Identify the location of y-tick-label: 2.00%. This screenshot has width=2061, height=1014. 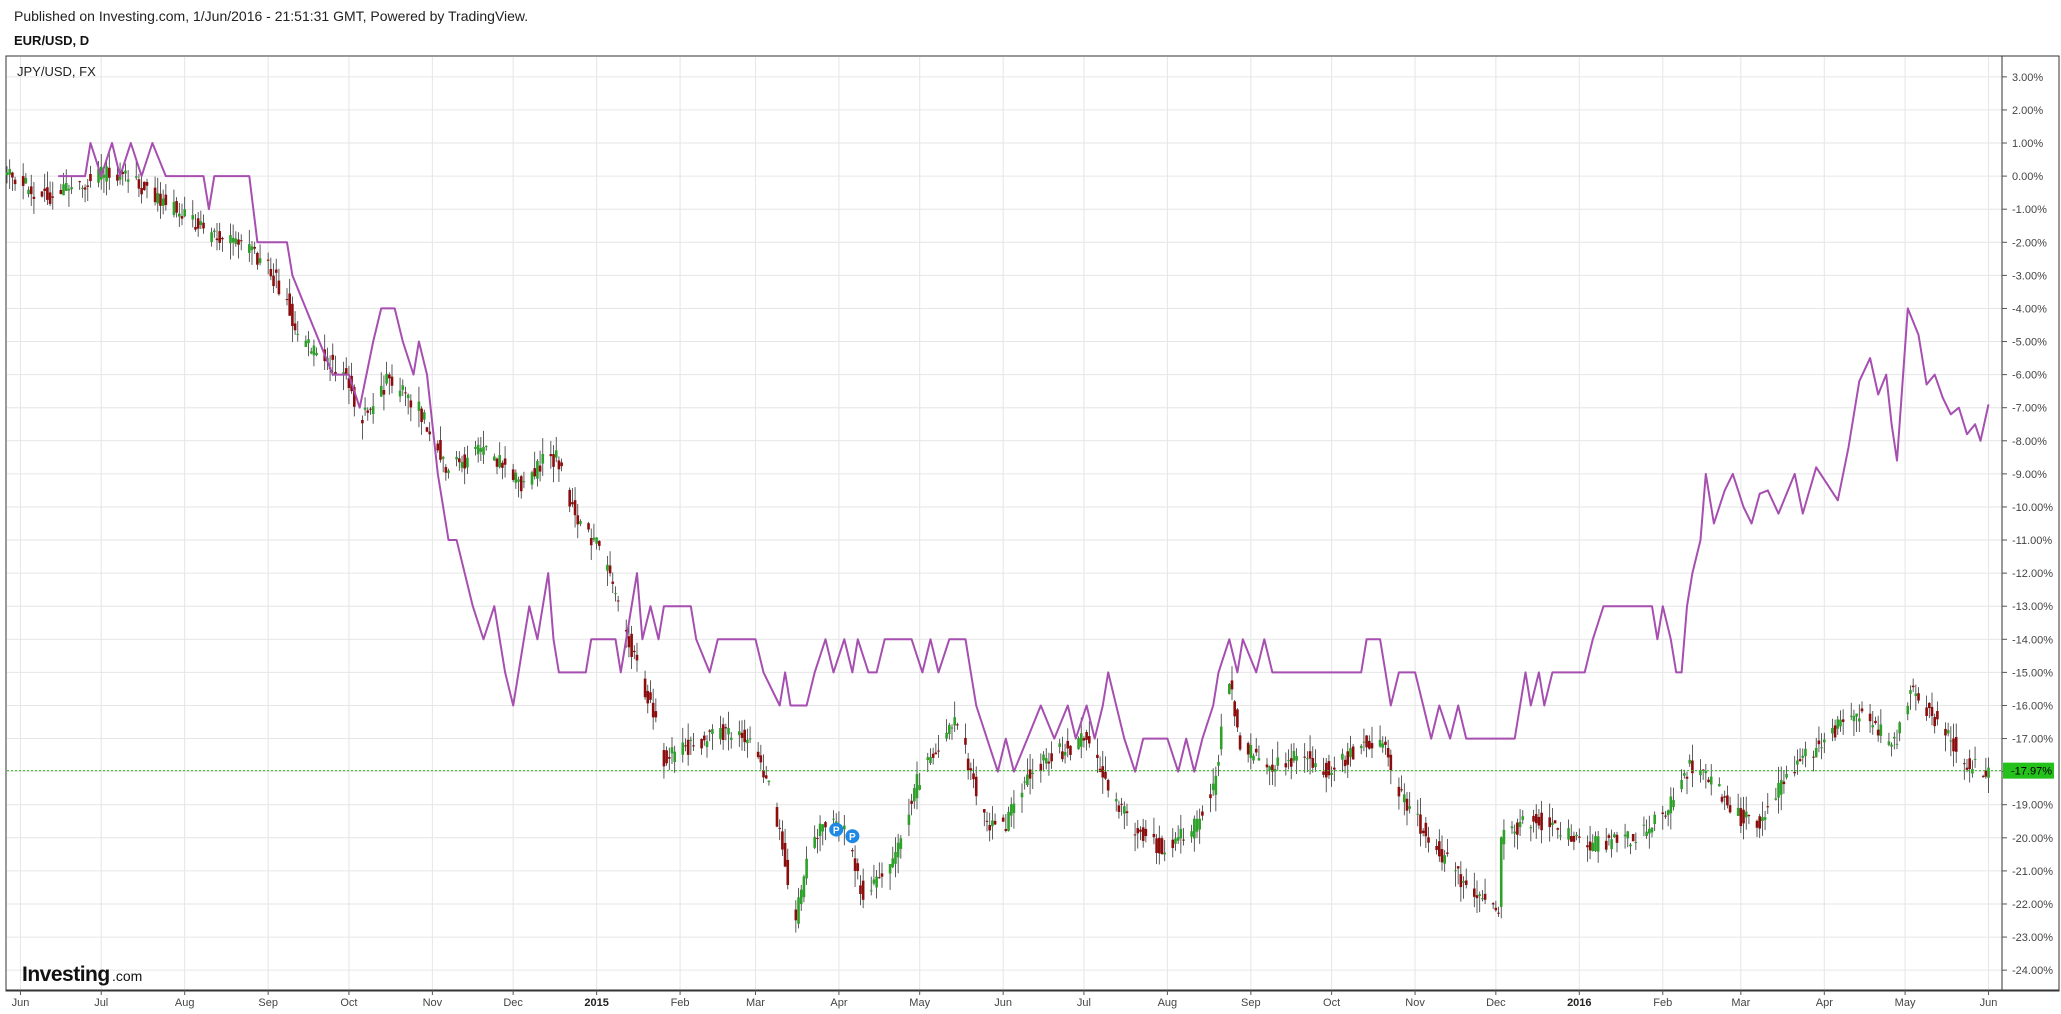
(2027, 111).